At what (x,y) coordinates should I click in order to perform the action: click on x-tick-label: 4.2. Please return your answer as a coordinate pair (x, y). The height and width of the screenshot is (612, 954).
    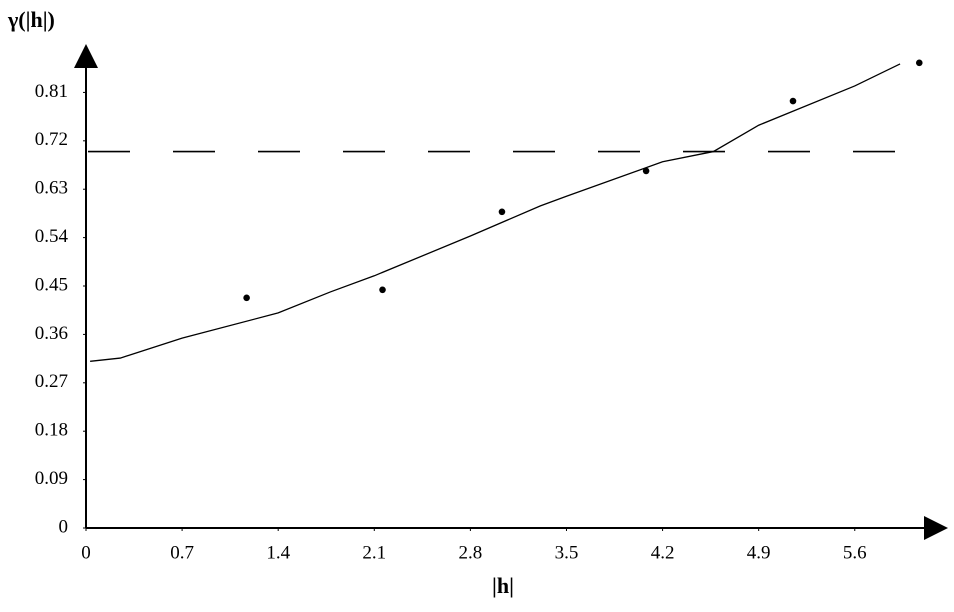
    Looking at the image, I should click on (663, 552).